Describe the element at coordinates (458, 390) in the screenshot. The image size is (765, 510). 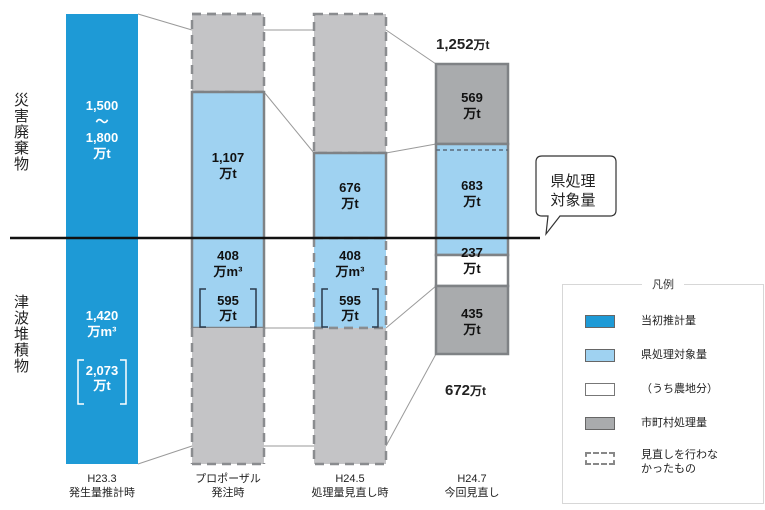
I see `total-value: 672` at that location.